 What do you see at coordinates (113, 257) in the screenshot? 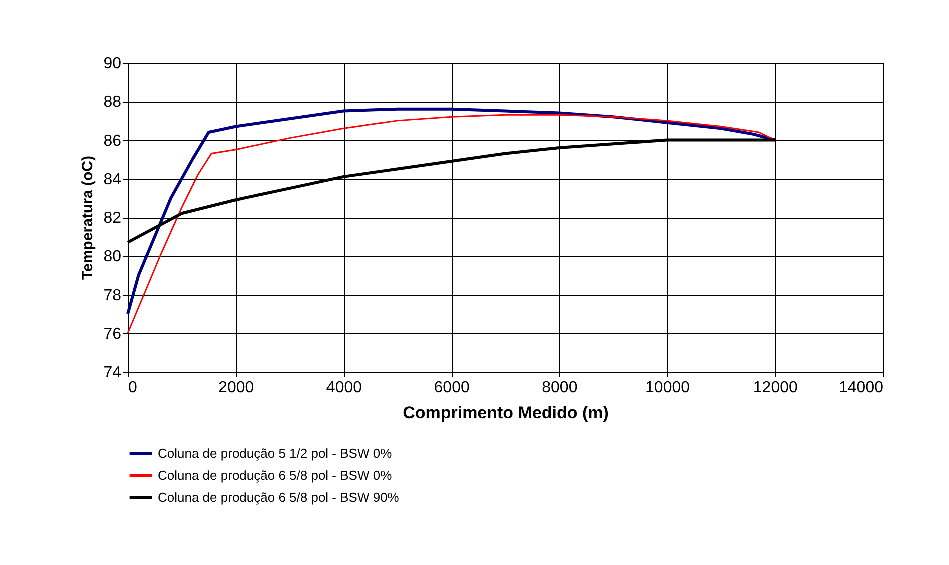
I see `y-tick-label: 80` at bounding box center [113, 257].